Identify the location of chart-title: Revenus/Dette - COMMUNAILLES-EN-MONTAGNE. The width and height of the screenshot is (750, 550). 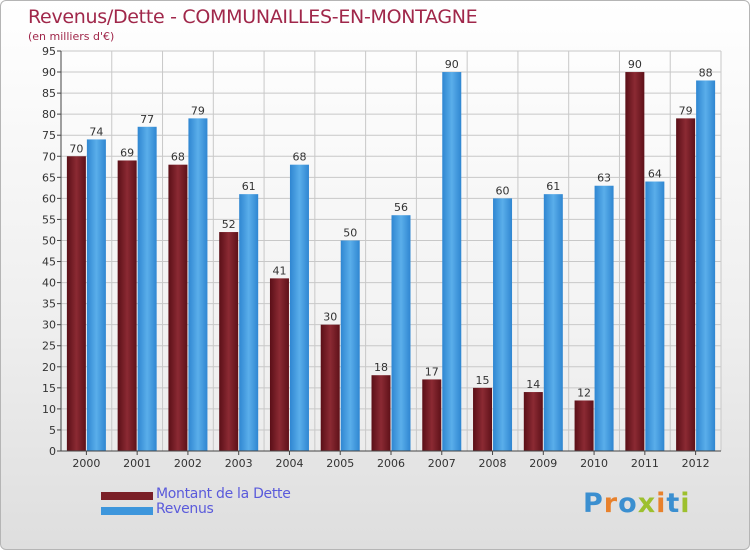
(253, 17).